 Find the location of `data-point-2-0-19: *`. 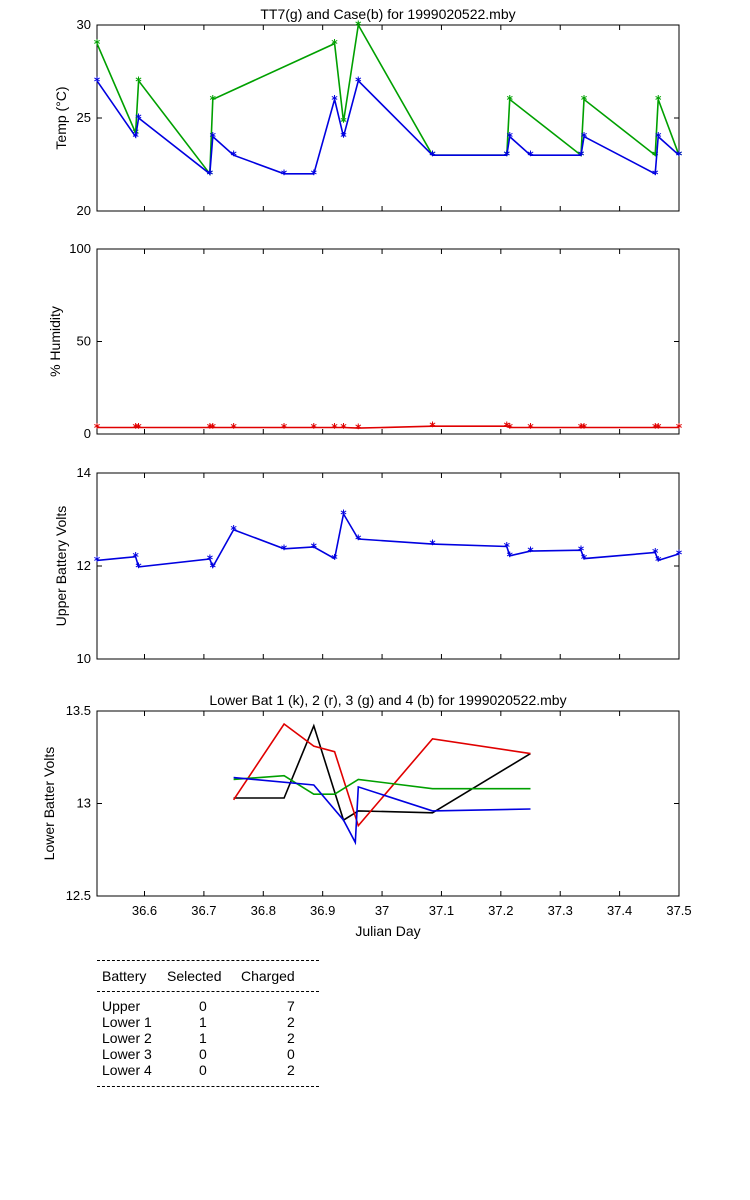

data-point-2-0-19: * is located at coordinates (679, 554).